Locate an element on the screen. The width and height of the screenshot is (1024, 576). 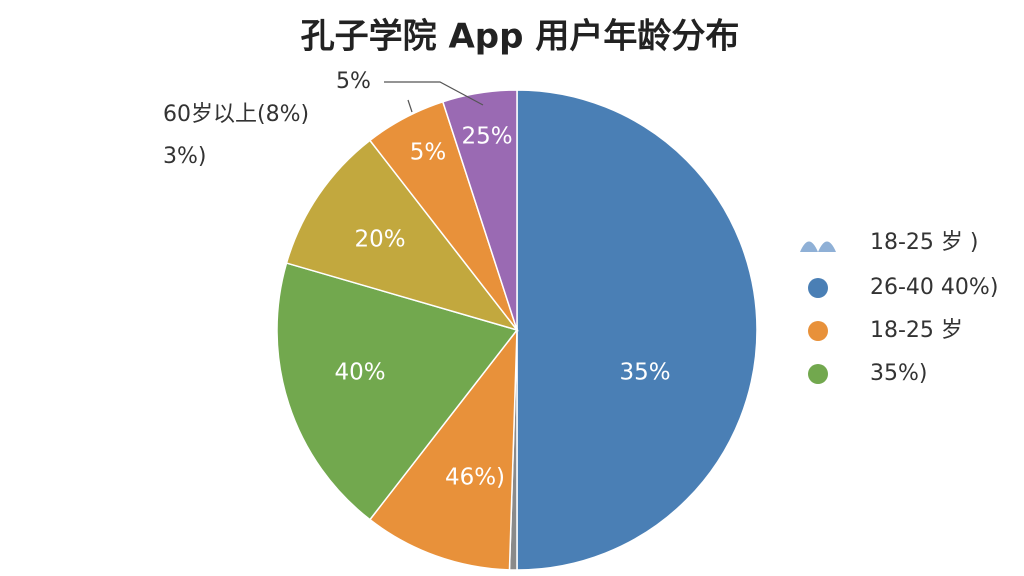
slice-label: 46%) is located at coordinates (475, 478).